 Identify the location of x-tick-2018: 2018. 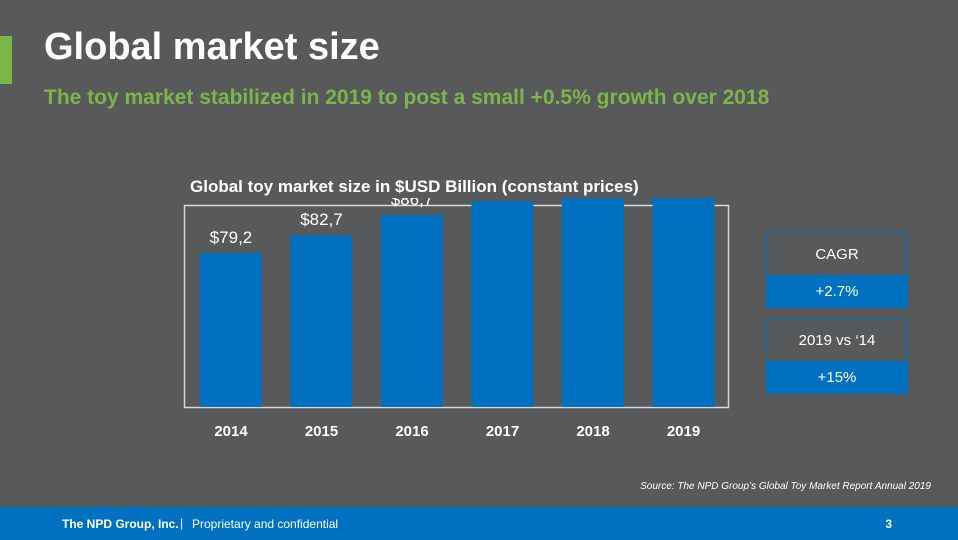
(592, 431).